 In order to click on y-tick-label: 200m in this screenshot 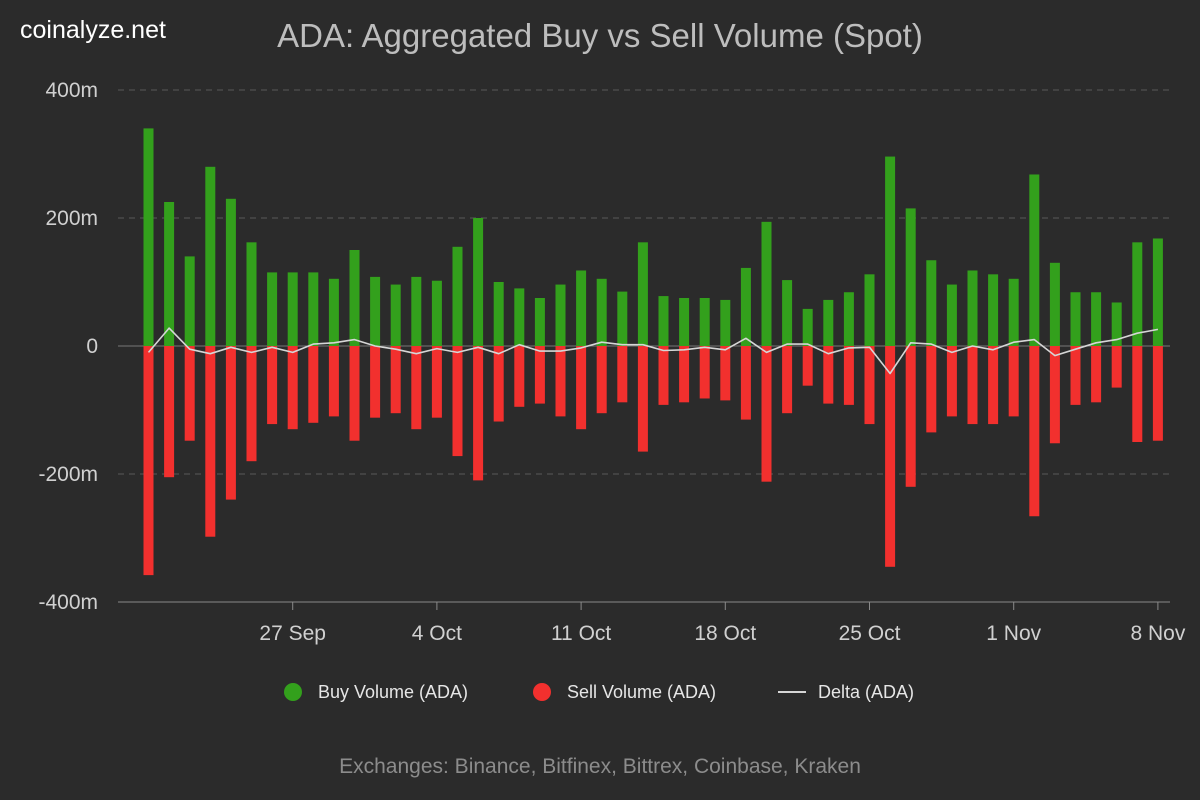, I will do `click(71, 218)`.